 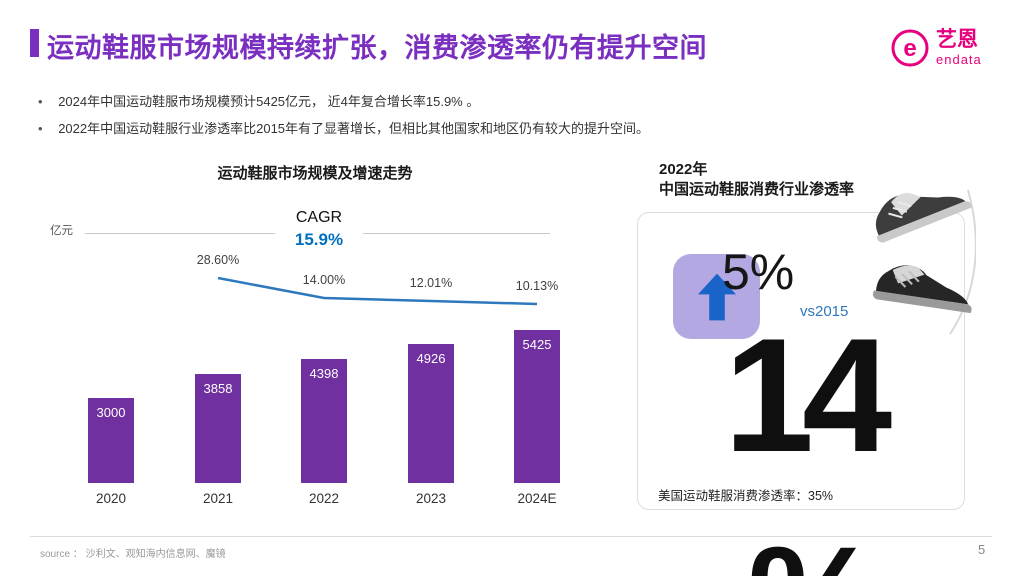 I want to click on cagr-value: 15.9%, so click(x=319, y=239).